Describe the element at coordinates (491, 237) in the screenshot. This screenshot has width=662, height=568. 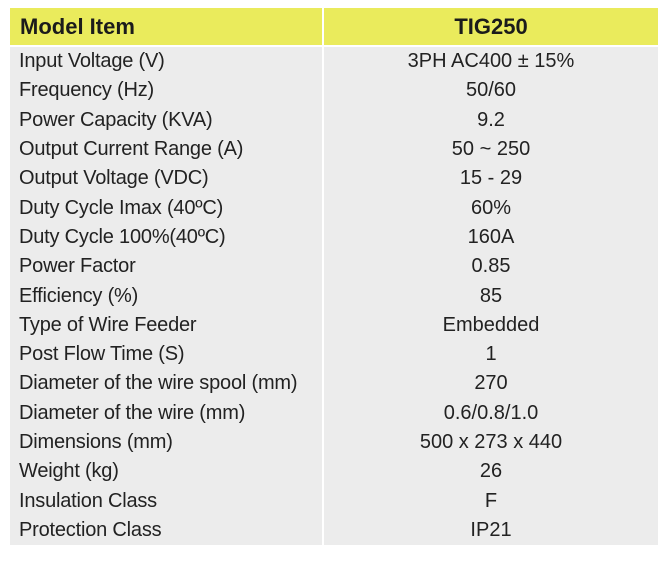
I see `spec-value: 160A` at that location.